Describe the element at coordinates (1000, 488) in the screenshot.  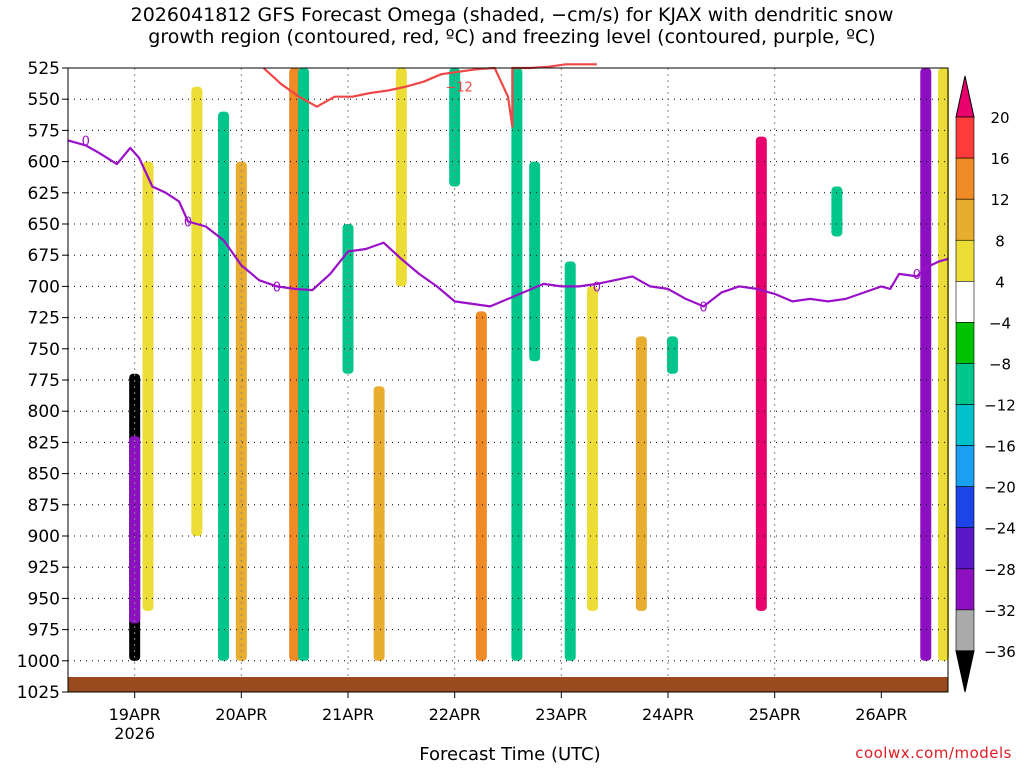
I see `colorbar-label-9: −20` at that location.